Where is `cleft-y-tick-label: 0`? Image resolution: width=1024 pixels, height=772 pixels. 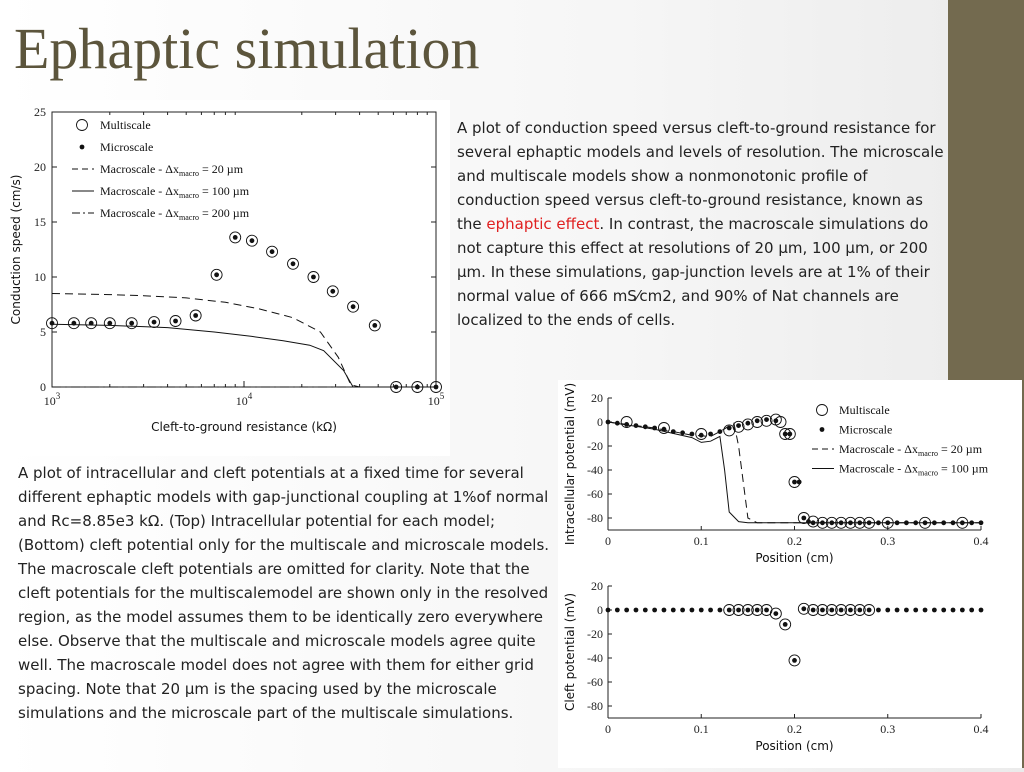
cleft-y-tick-label: 0 is located at coordinates (600, 610).